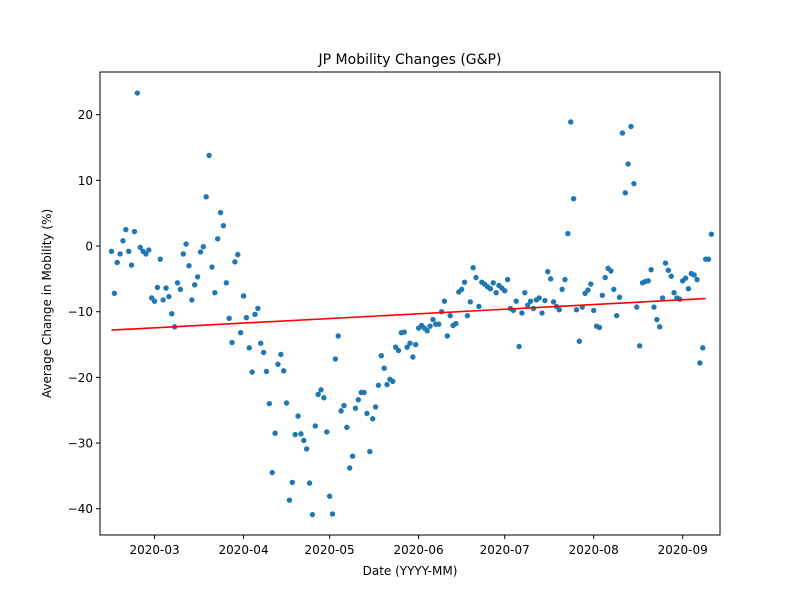 Image resolution: width=800 pixels, height=600 pixels. I want to click on x-tick-label: 2020-09, so click(683, 550).